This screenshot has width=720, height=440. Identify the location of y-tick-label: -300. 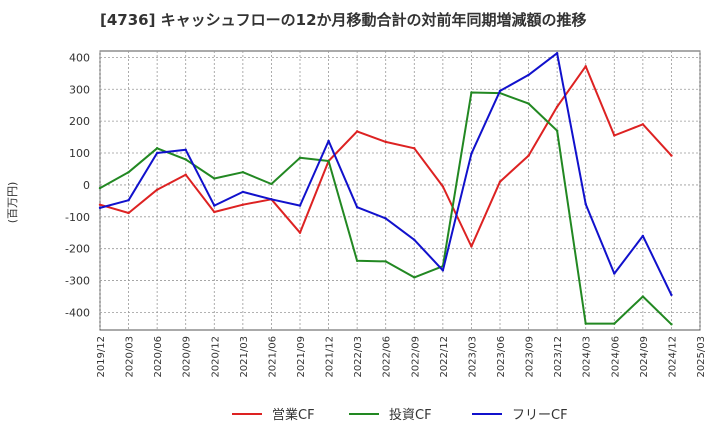
(77, 281).